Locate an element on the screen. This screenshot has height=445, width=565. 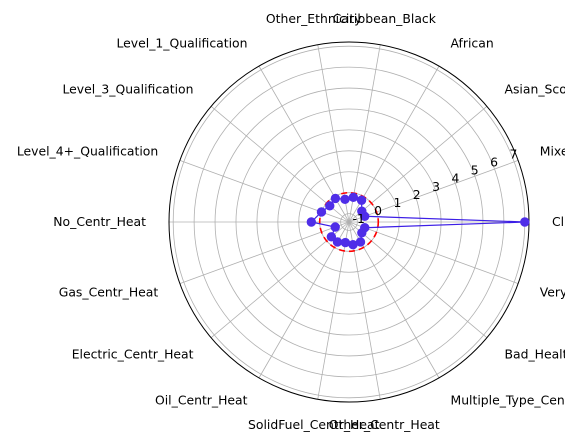
data-point-level-4-qualification is located at coordinates (321, 212).